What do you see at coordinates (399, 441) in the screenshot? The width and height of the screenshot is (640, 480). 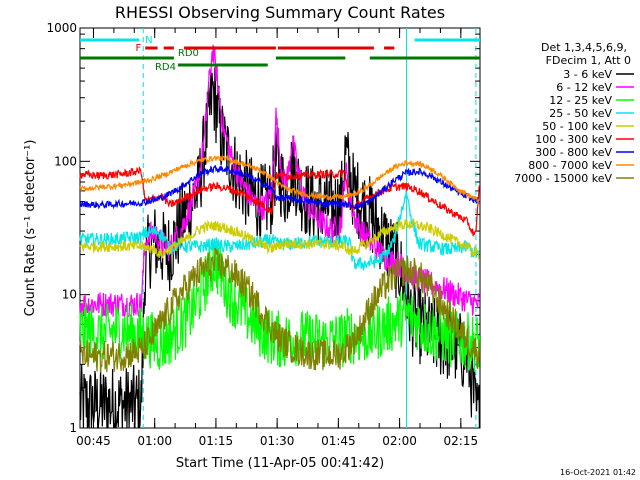 I see `x-tick-label: 02:00` at bounding box center [399, 441].